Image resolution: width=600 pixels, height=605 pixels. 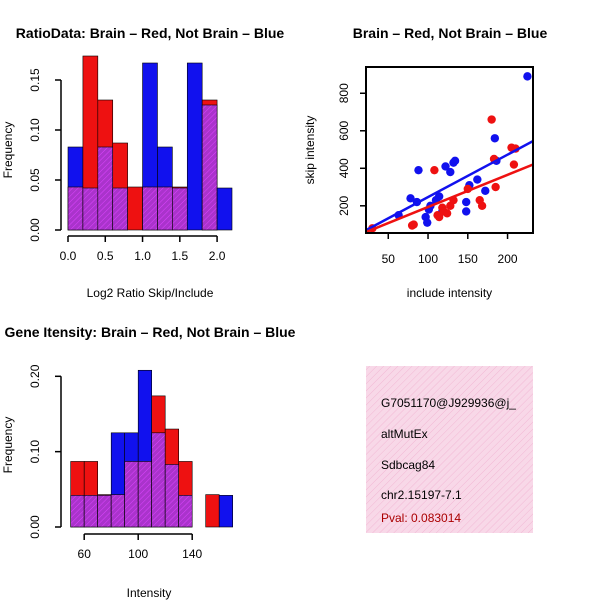 What do you see at coordinates (35, 80) in the screenshot?
I see `y-tick-label: 0.15` at bounding box center [35, 80].